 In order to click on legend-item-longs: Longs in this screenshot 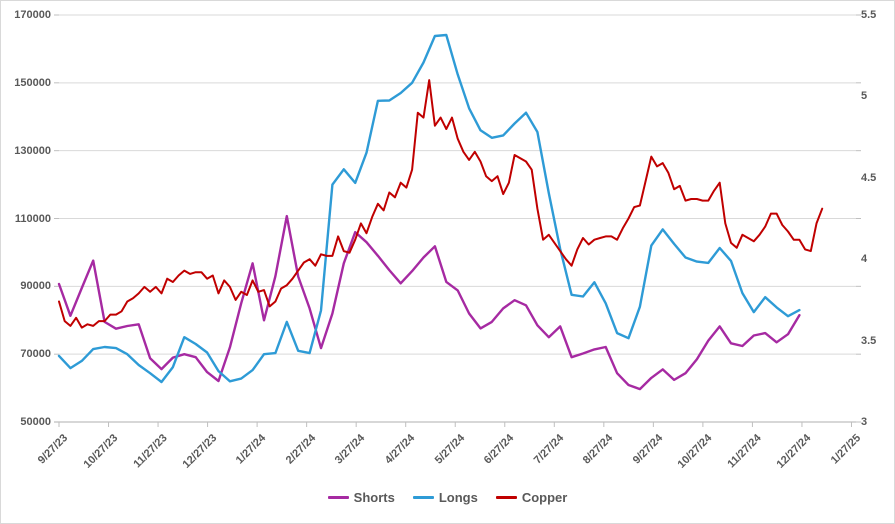, I will do `click(445, 497)`.